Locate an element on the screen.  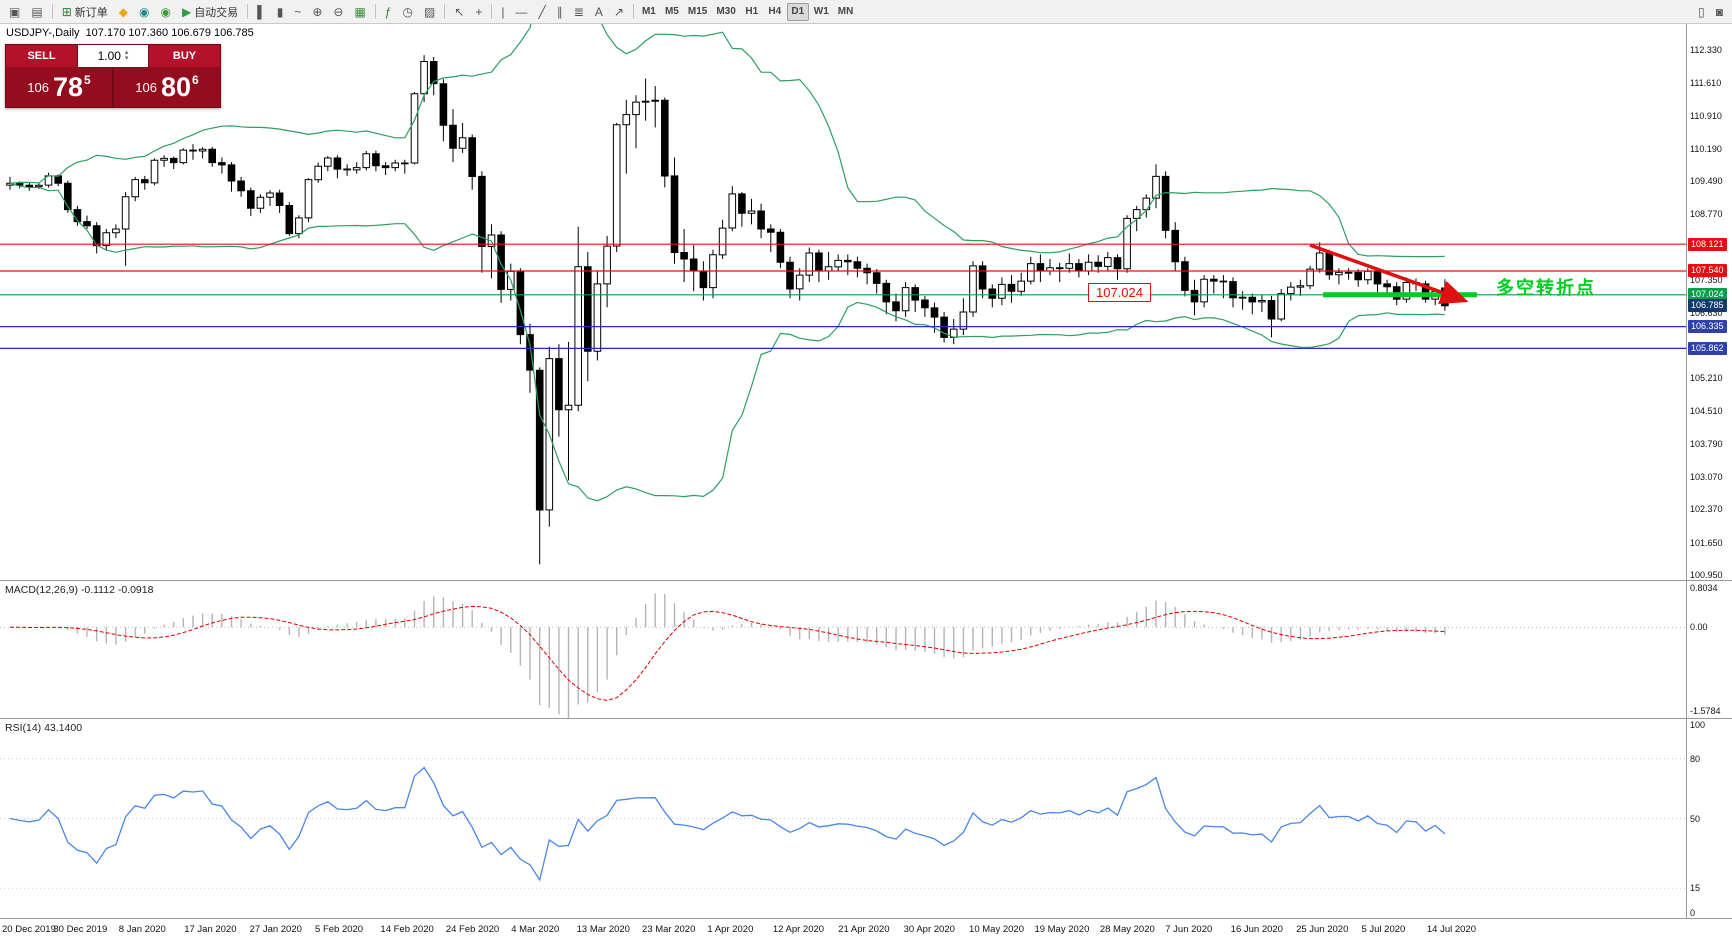
templates-icon: ▨ is located at coordinates (429, 11).